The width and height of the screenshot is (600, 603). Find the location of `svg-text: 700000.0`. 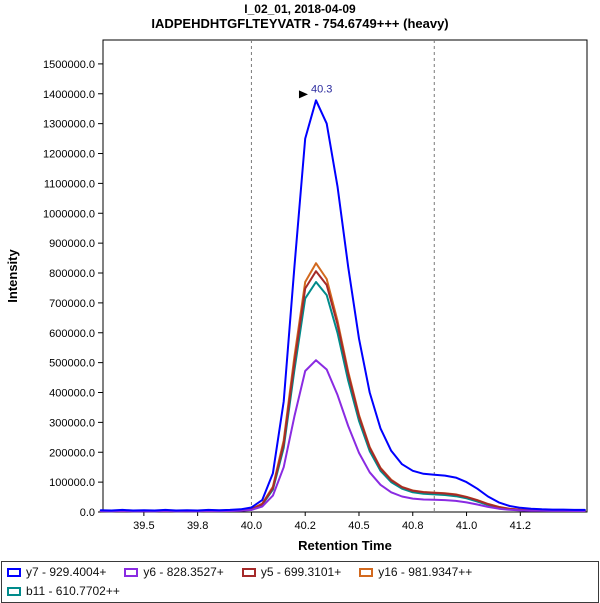

svg-text: 700000.0 is located at coordinates (72, 304).